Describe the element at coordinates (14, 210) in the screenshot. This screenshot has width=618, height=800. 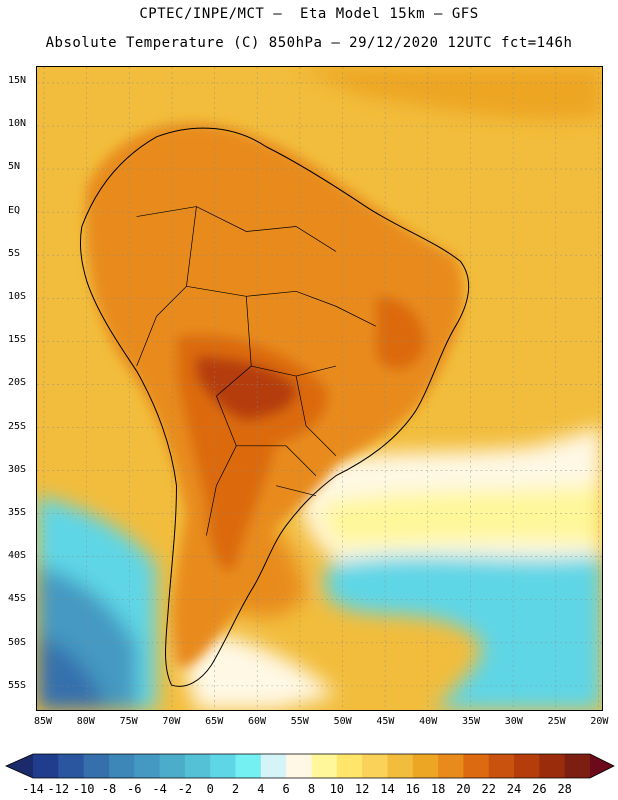
I see `lat-label: EQ` at that location.